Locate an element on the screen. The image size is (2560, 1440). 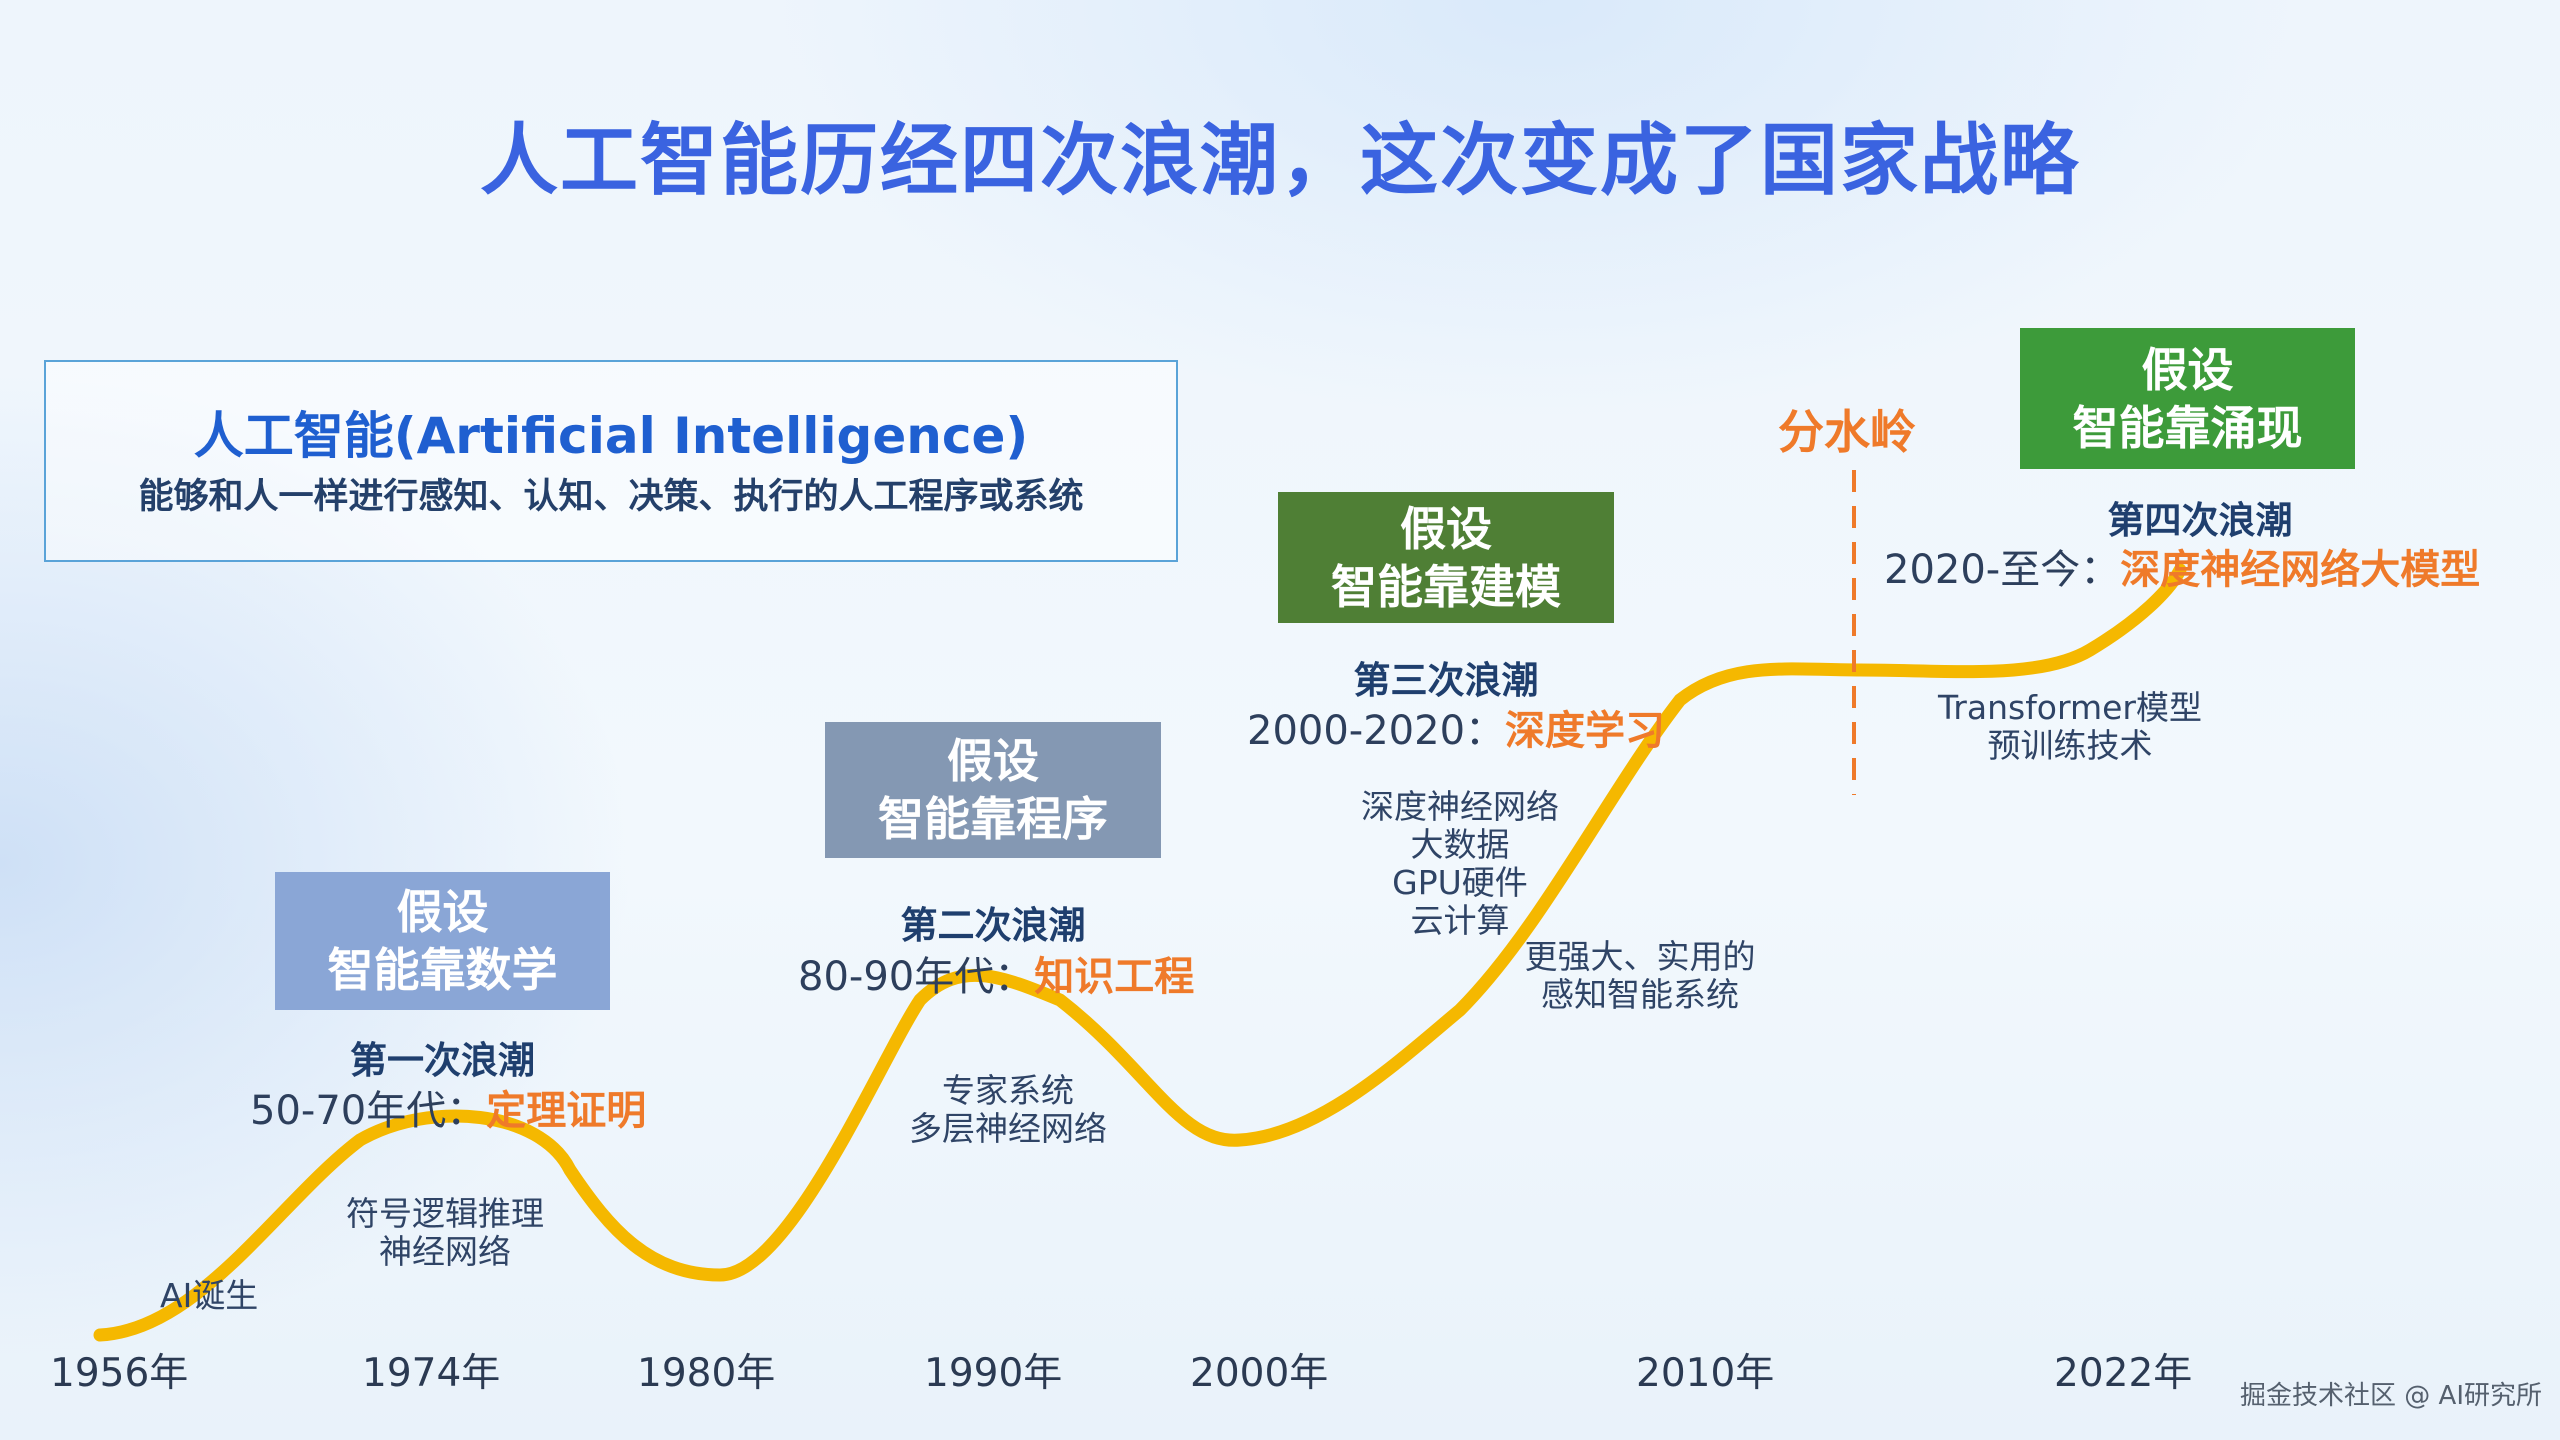
wave-4-note: 预训练技术 is located at coordinates (2070, 745).